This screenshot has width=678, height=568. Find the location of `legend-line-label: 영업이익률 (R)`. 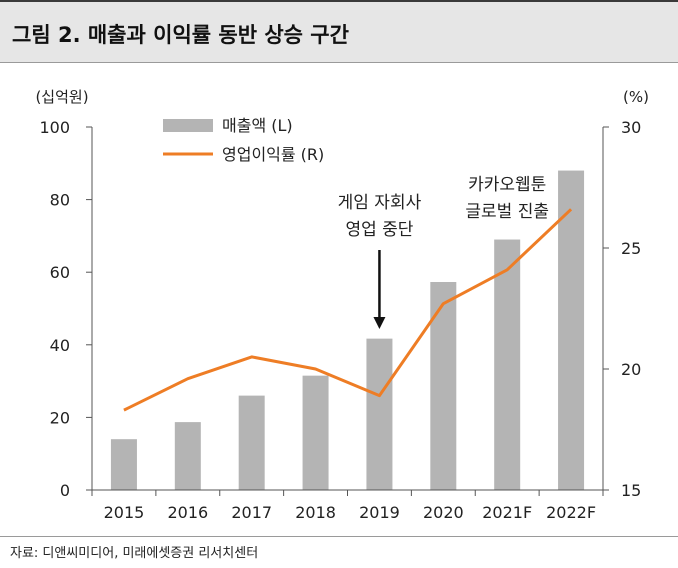

legend-line-label: 영업이익률 (R) is located at coordinates (273, 154).